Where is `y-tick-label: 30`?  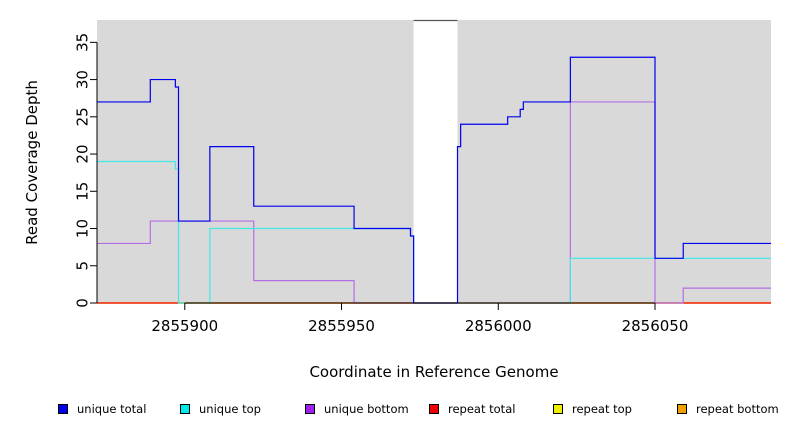 y-tick-label: 30 is located at coordinates (82, 79).